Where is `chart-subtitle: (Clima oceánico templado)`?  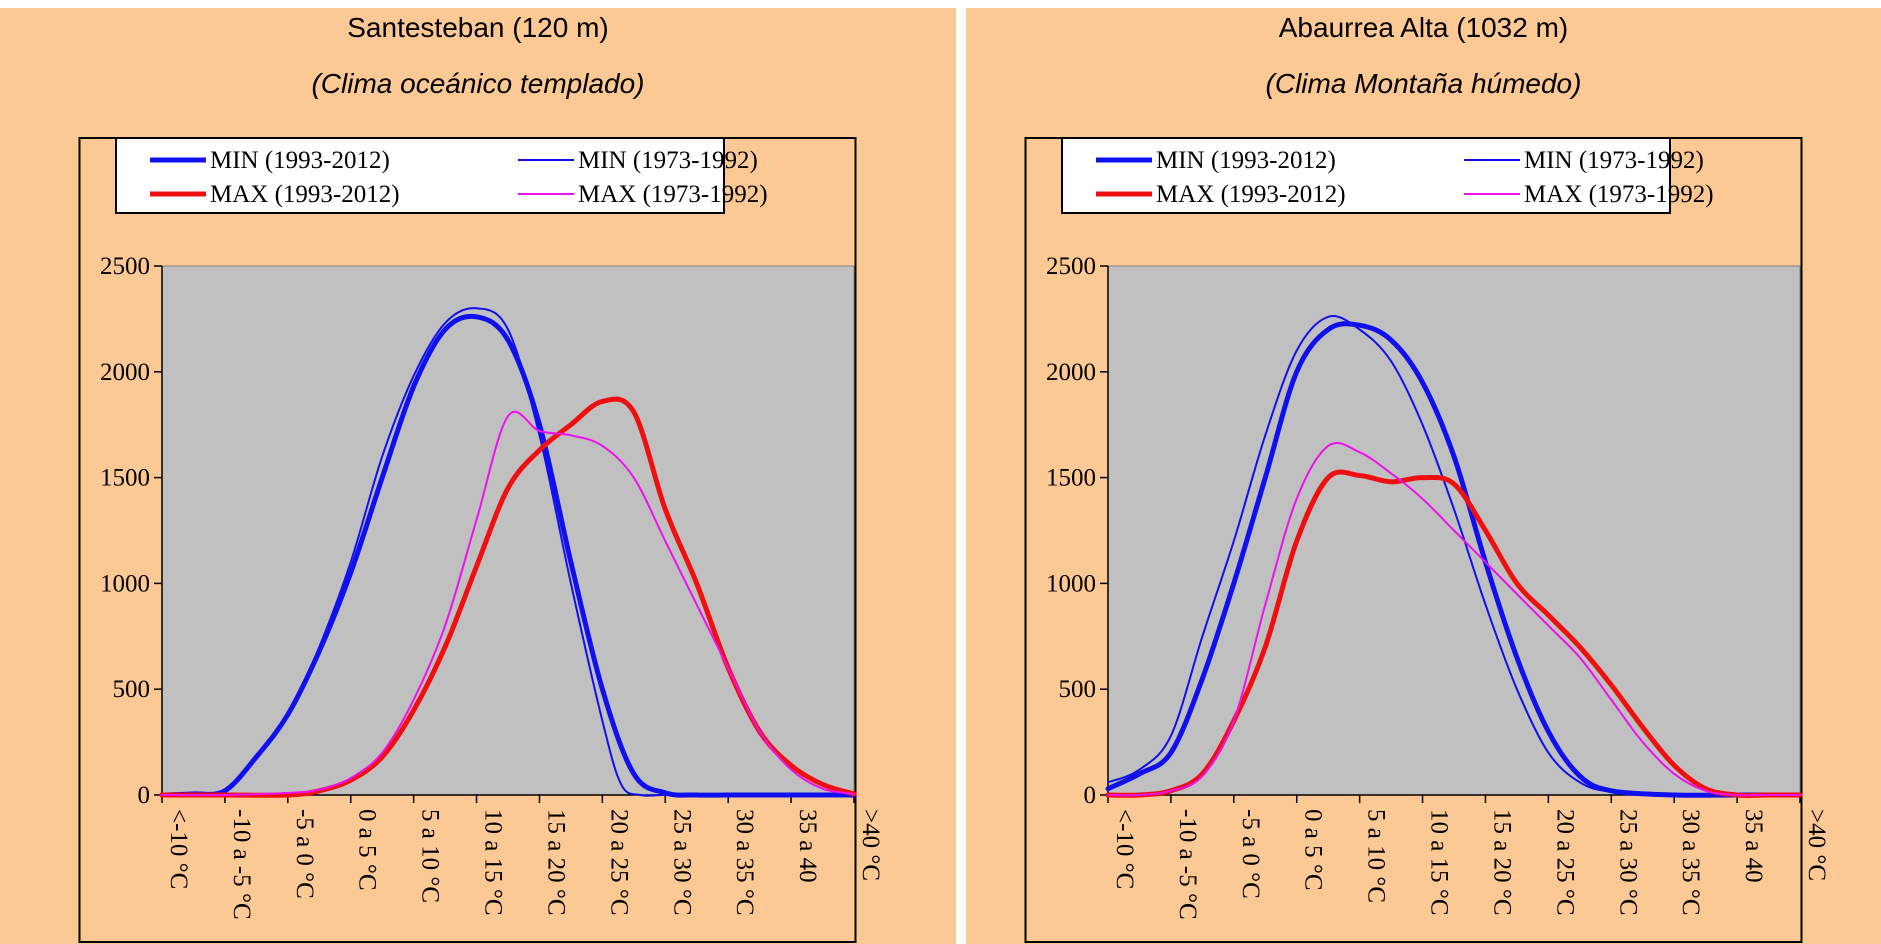
chart-subtitle: (Clima oceánico templado) is located at coordinates (478, 83).